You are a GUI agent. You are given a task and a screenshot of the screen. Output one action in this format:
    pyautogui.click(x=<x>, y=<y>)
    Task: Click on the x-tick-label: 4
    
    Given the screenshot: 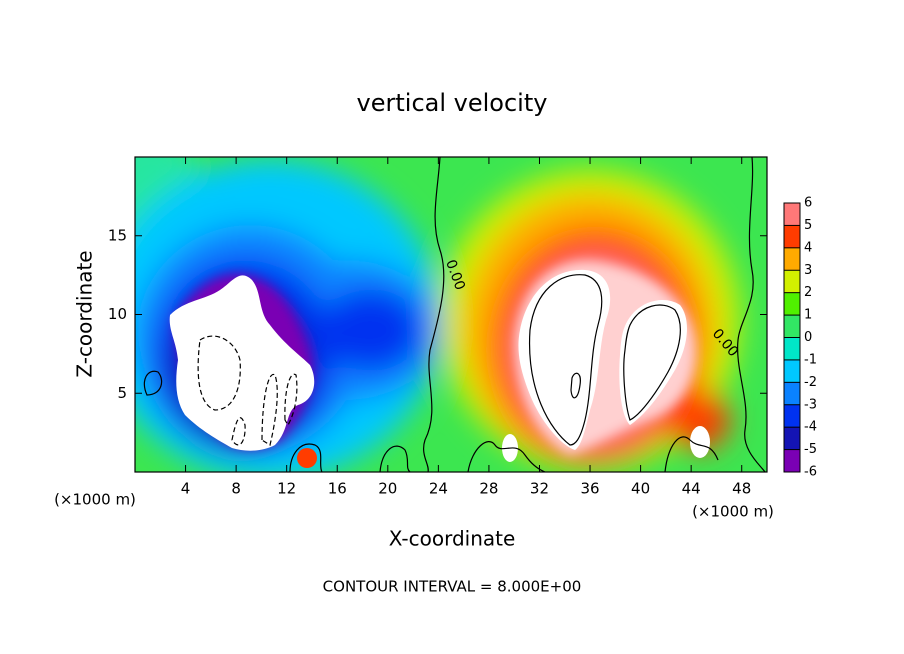 What is the action you would take?
    pyautogui.click(x=186, y=489)
    